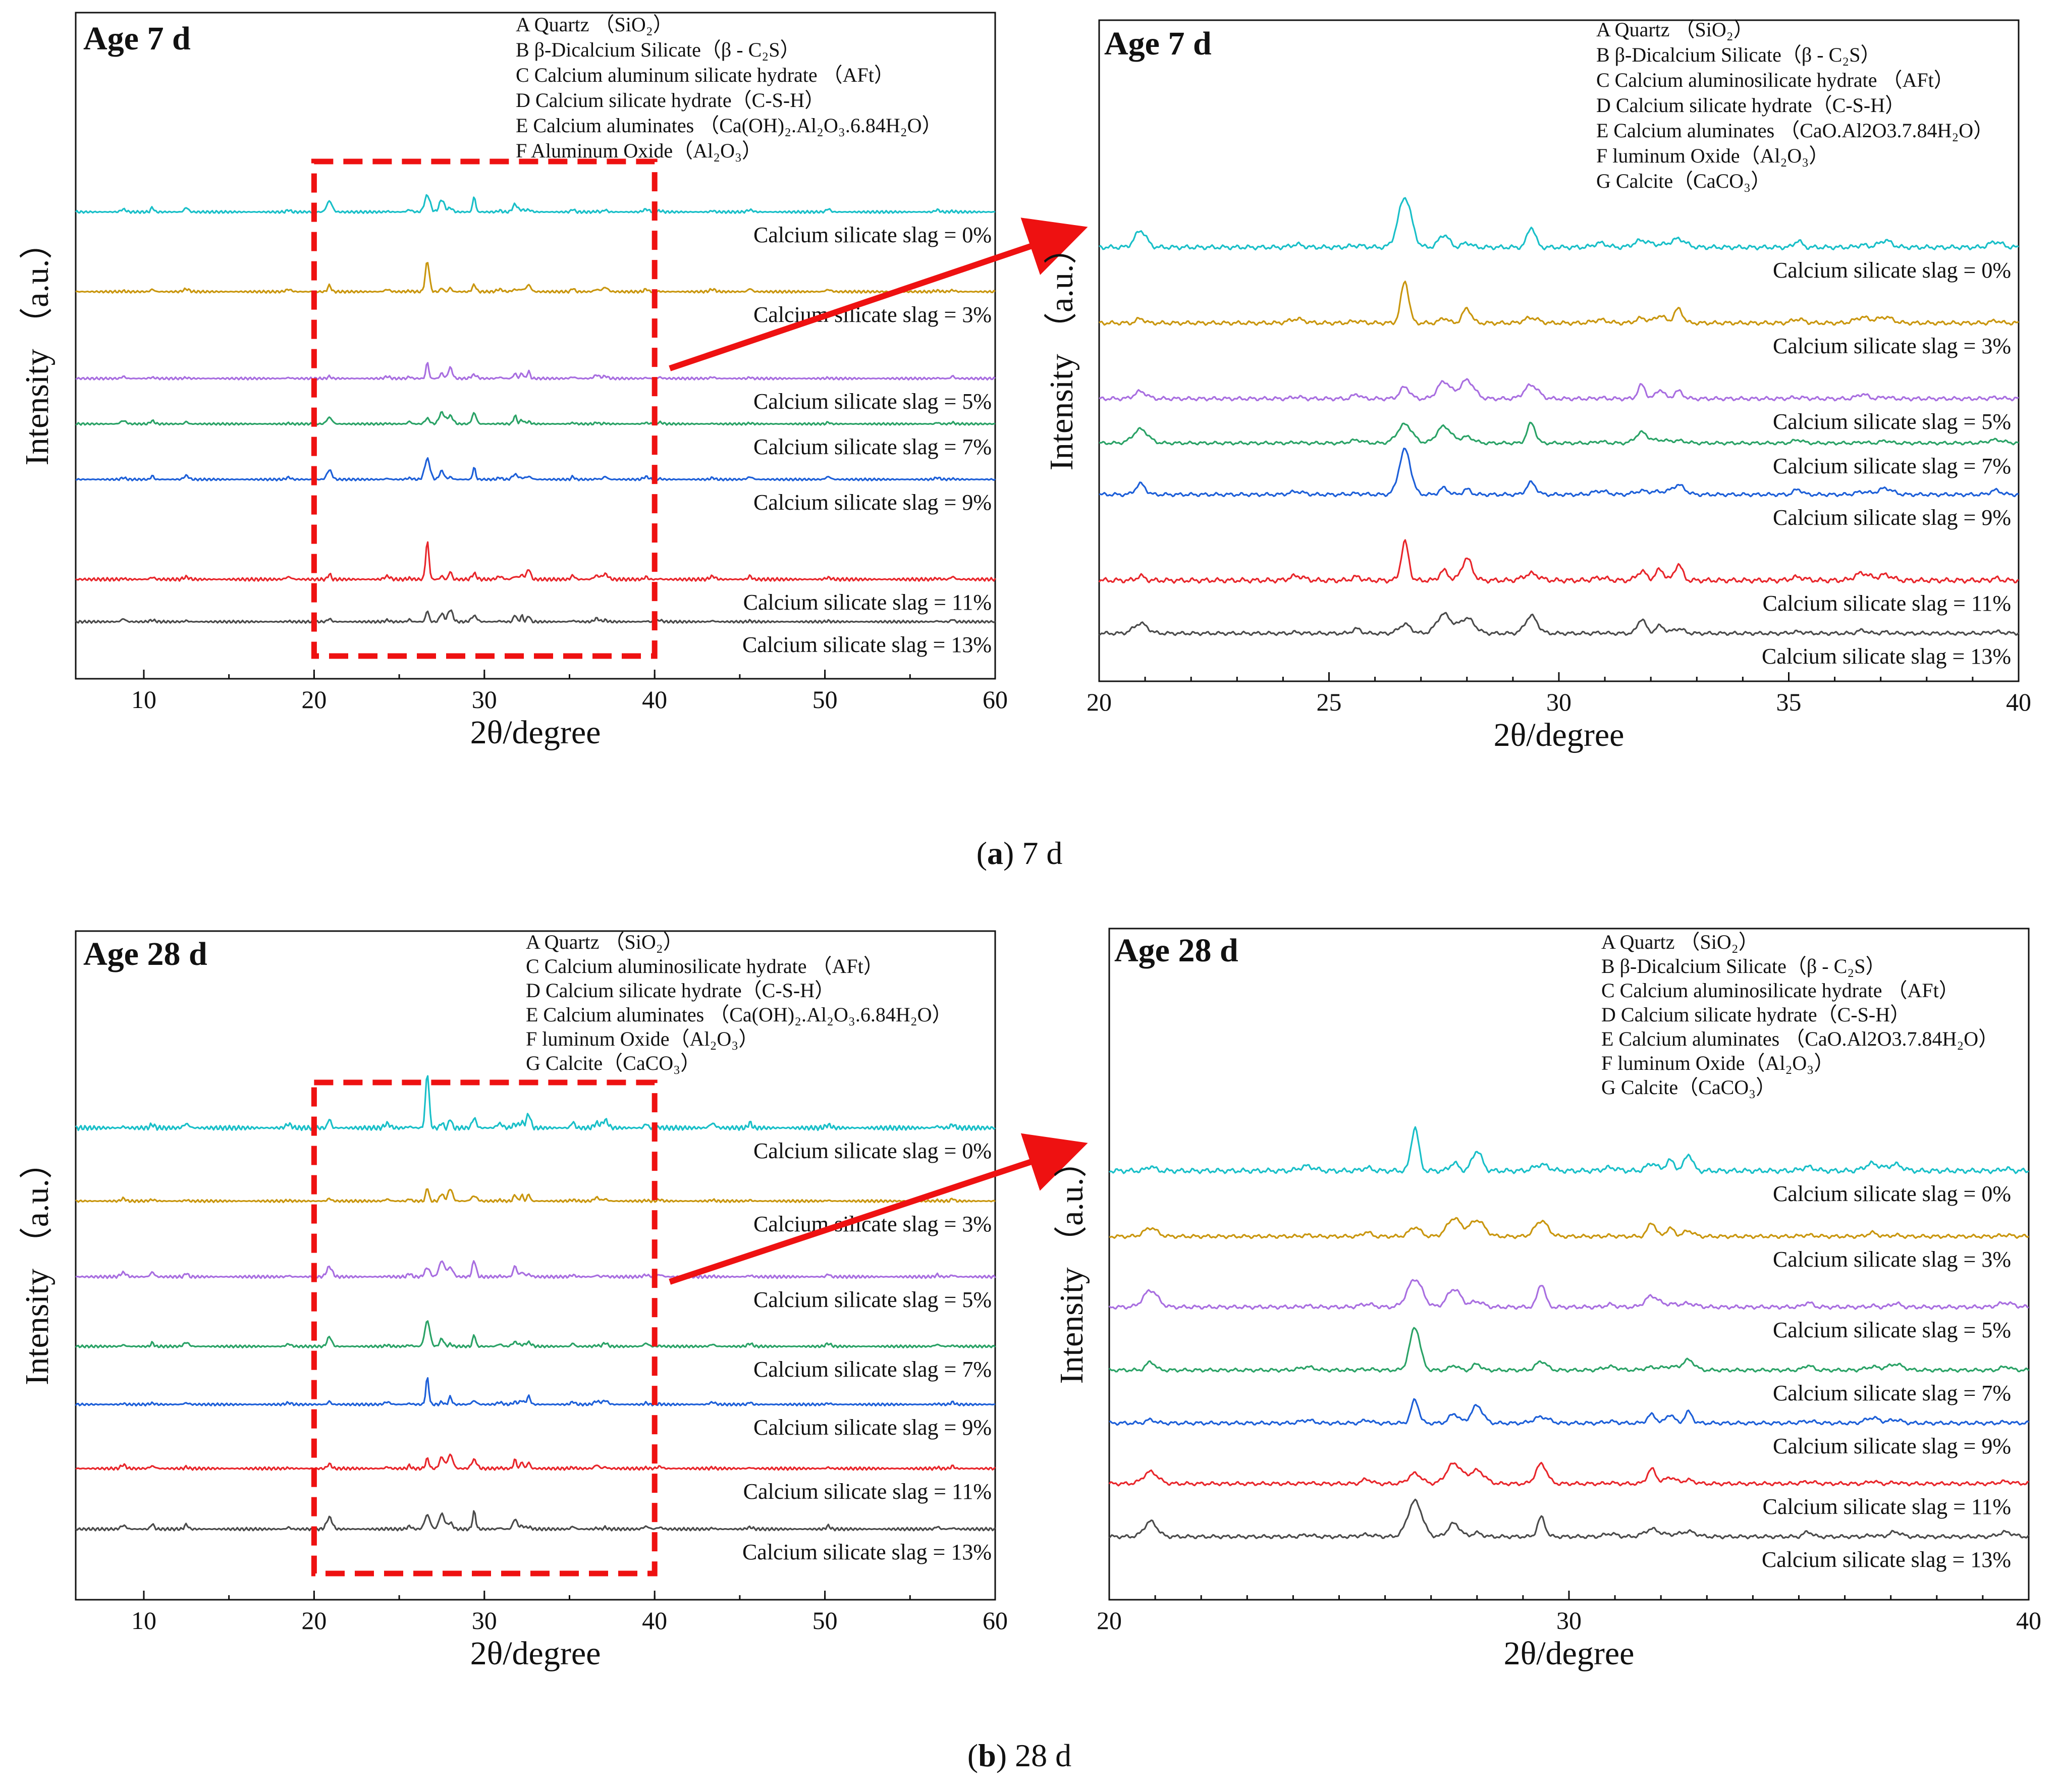 The image size is (2060, 1792). I want to click on x-tick-label: 25, so click(1329, 702).